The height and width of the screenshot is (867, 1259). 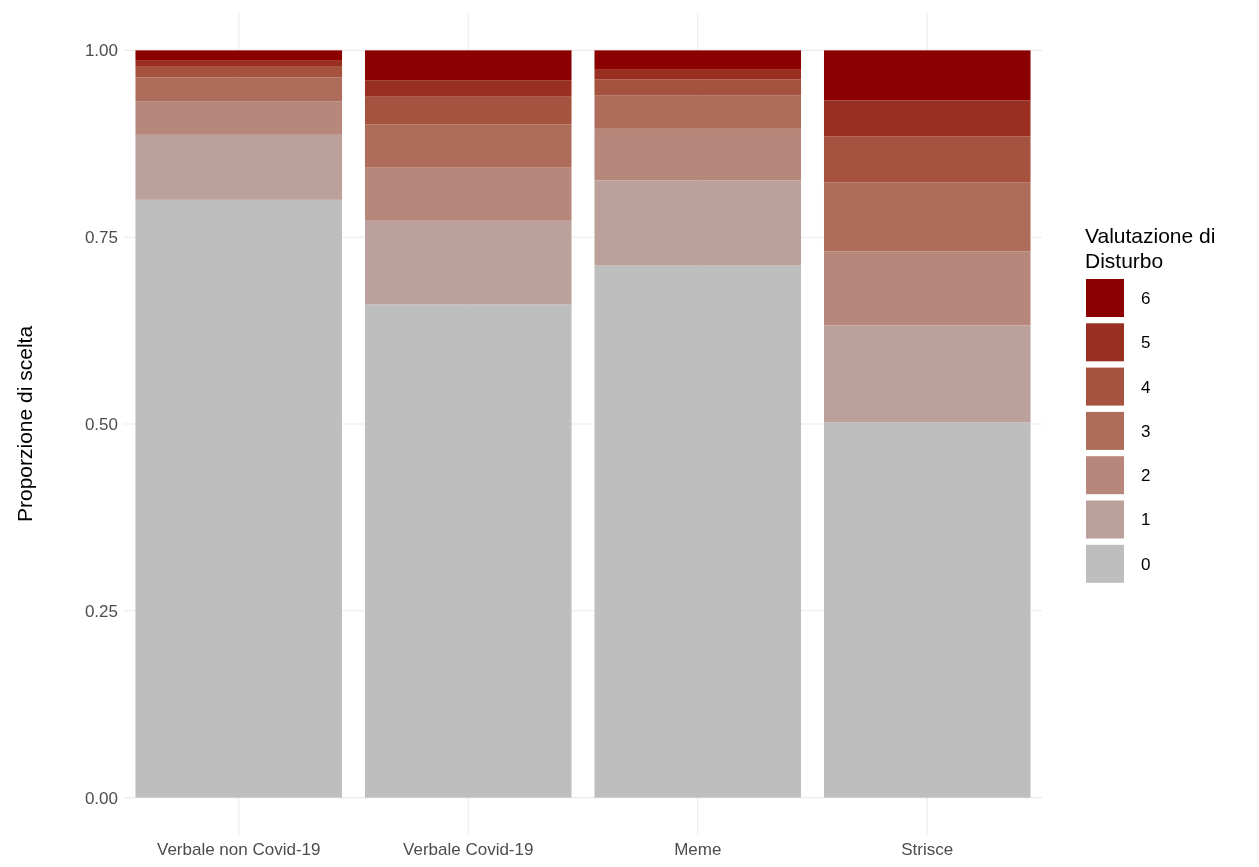 I want to click on legend-label: 1, so click(x=1146, y=520).